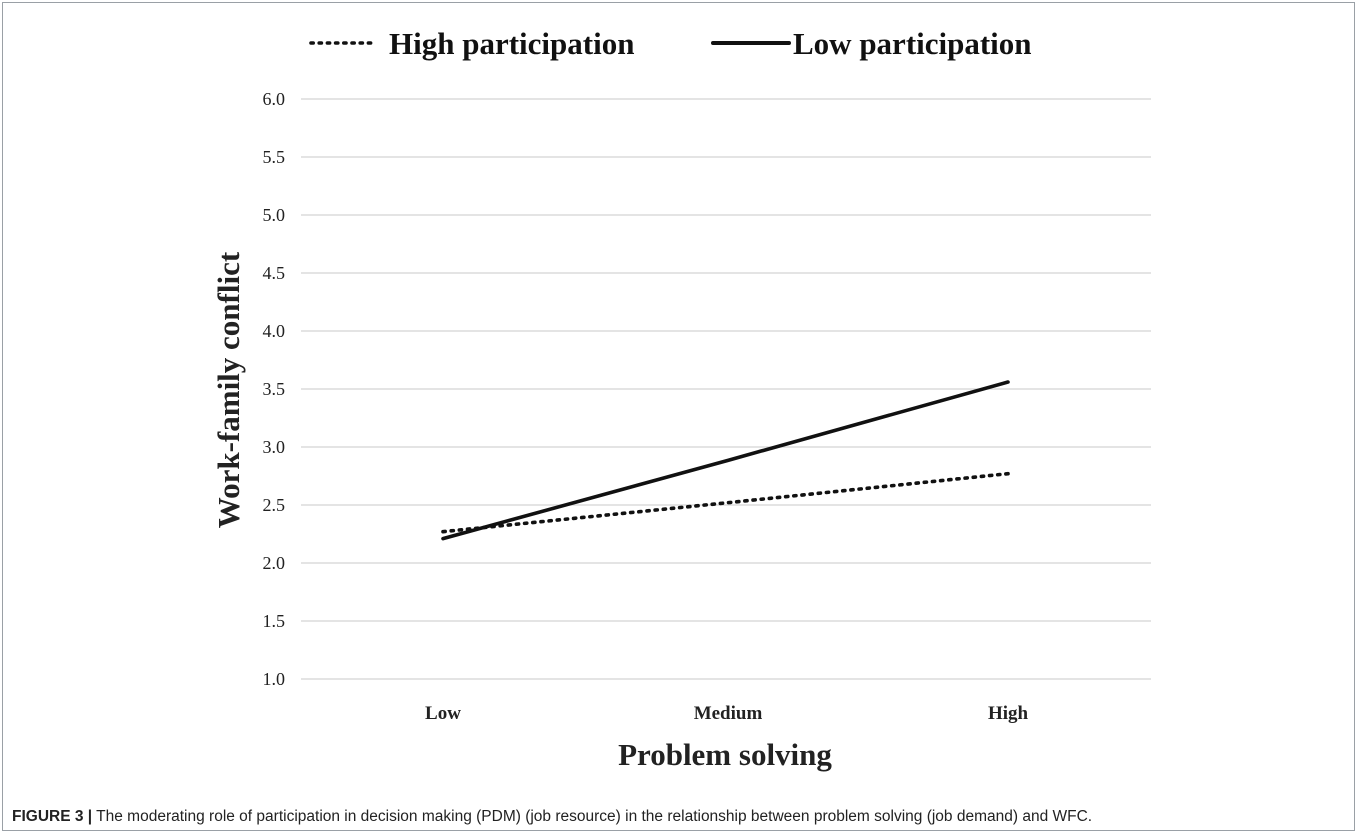  Describe the element at coordinates (274, 563) in the screenshot. I see `y-tick-label: 2.0` at that location.